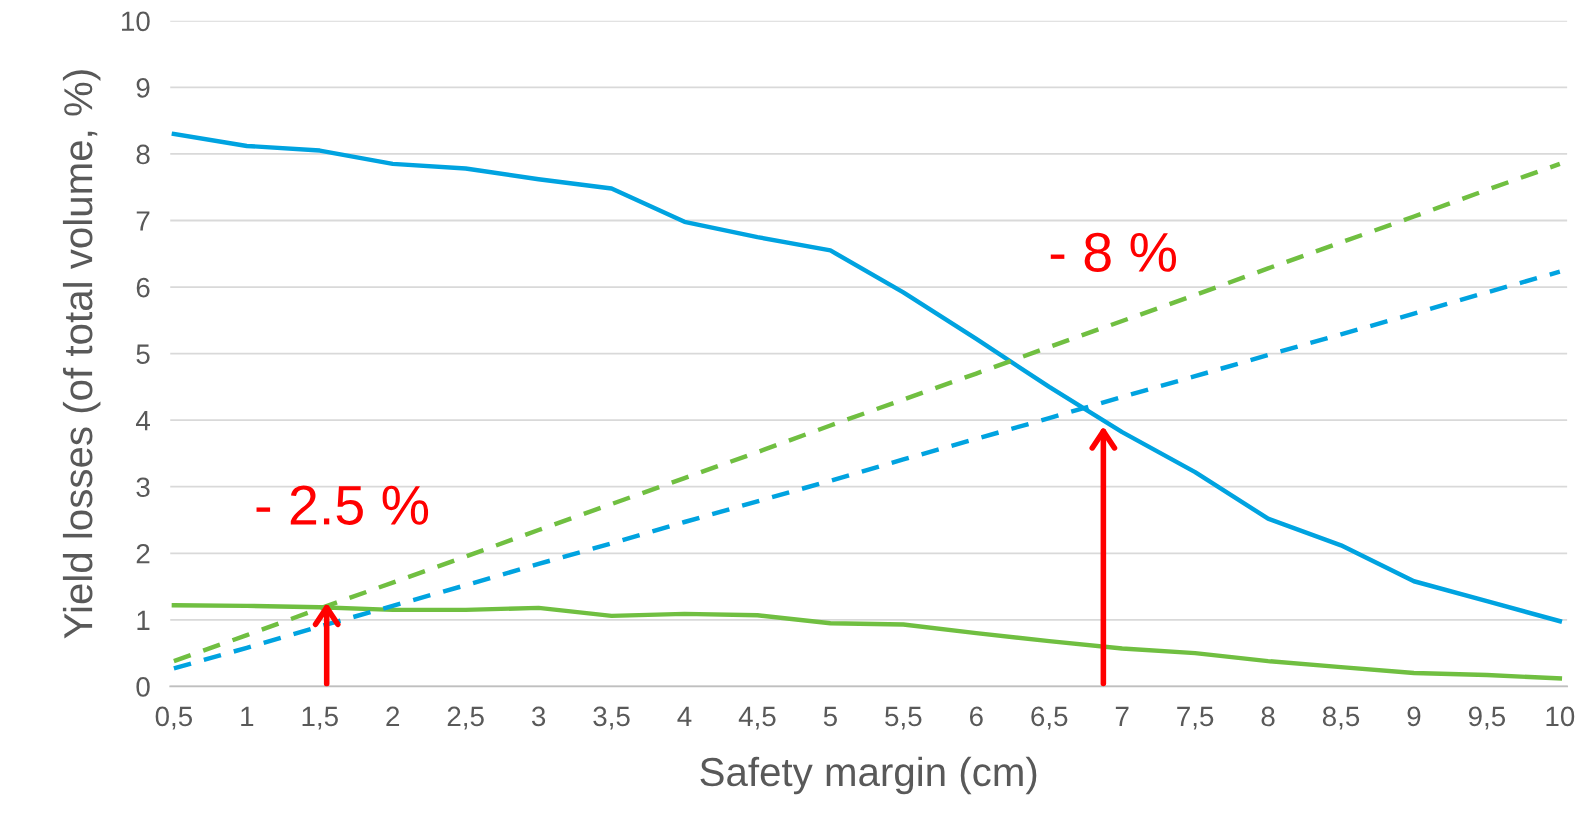 This screenshot has width=1591, height=832. Describe the element at coordinates (143, 487) in the screenshot. I see `y-tick-label: 3` at that location.